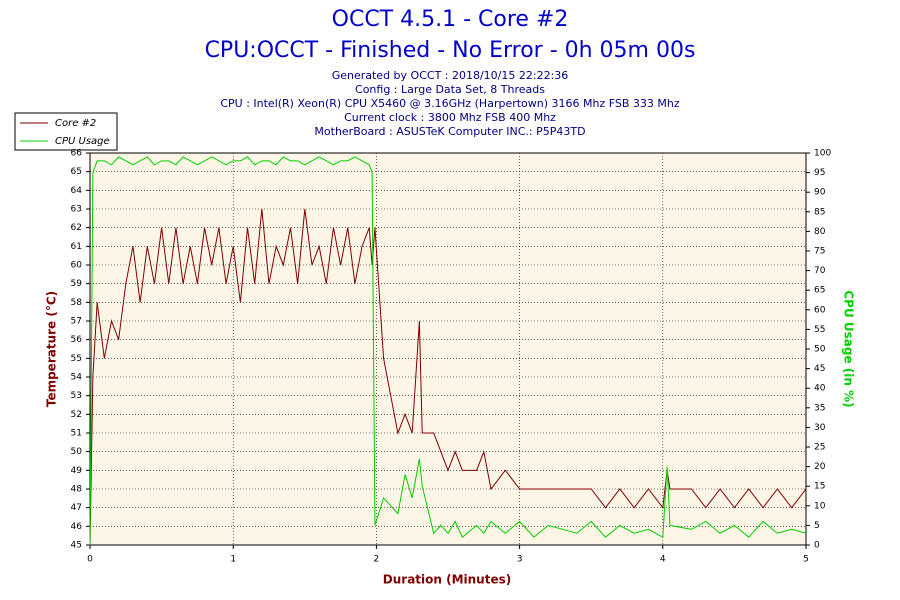 The width and height of the screenshot is (900, 600). Describe the element at coordinates (76, 228) in the screenshot. I see `y-tick-label: 62` at that location.